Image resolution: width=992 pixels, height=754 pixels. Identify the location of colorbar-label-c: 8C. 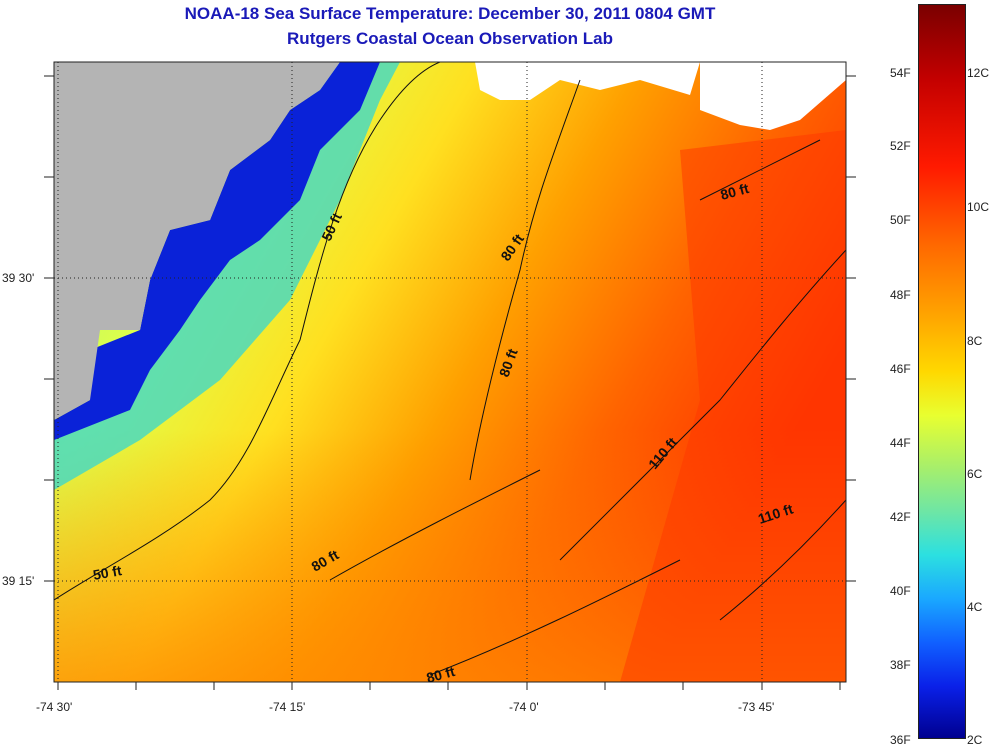
(975, 341).